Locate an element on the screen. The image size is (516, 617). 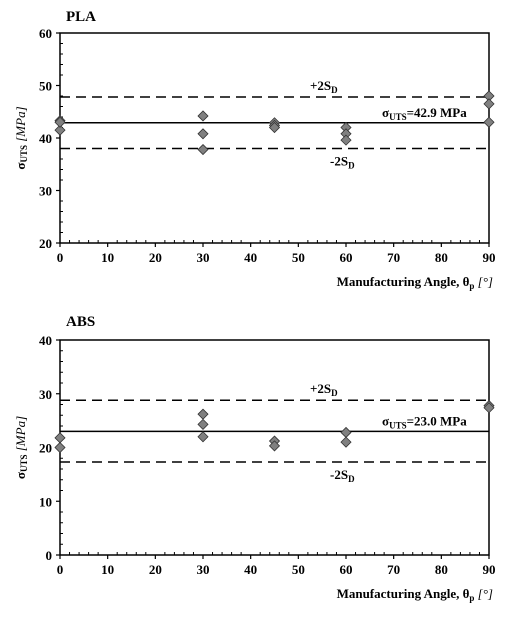
y-tick-label: 0 is located at coordinates (49, 555).